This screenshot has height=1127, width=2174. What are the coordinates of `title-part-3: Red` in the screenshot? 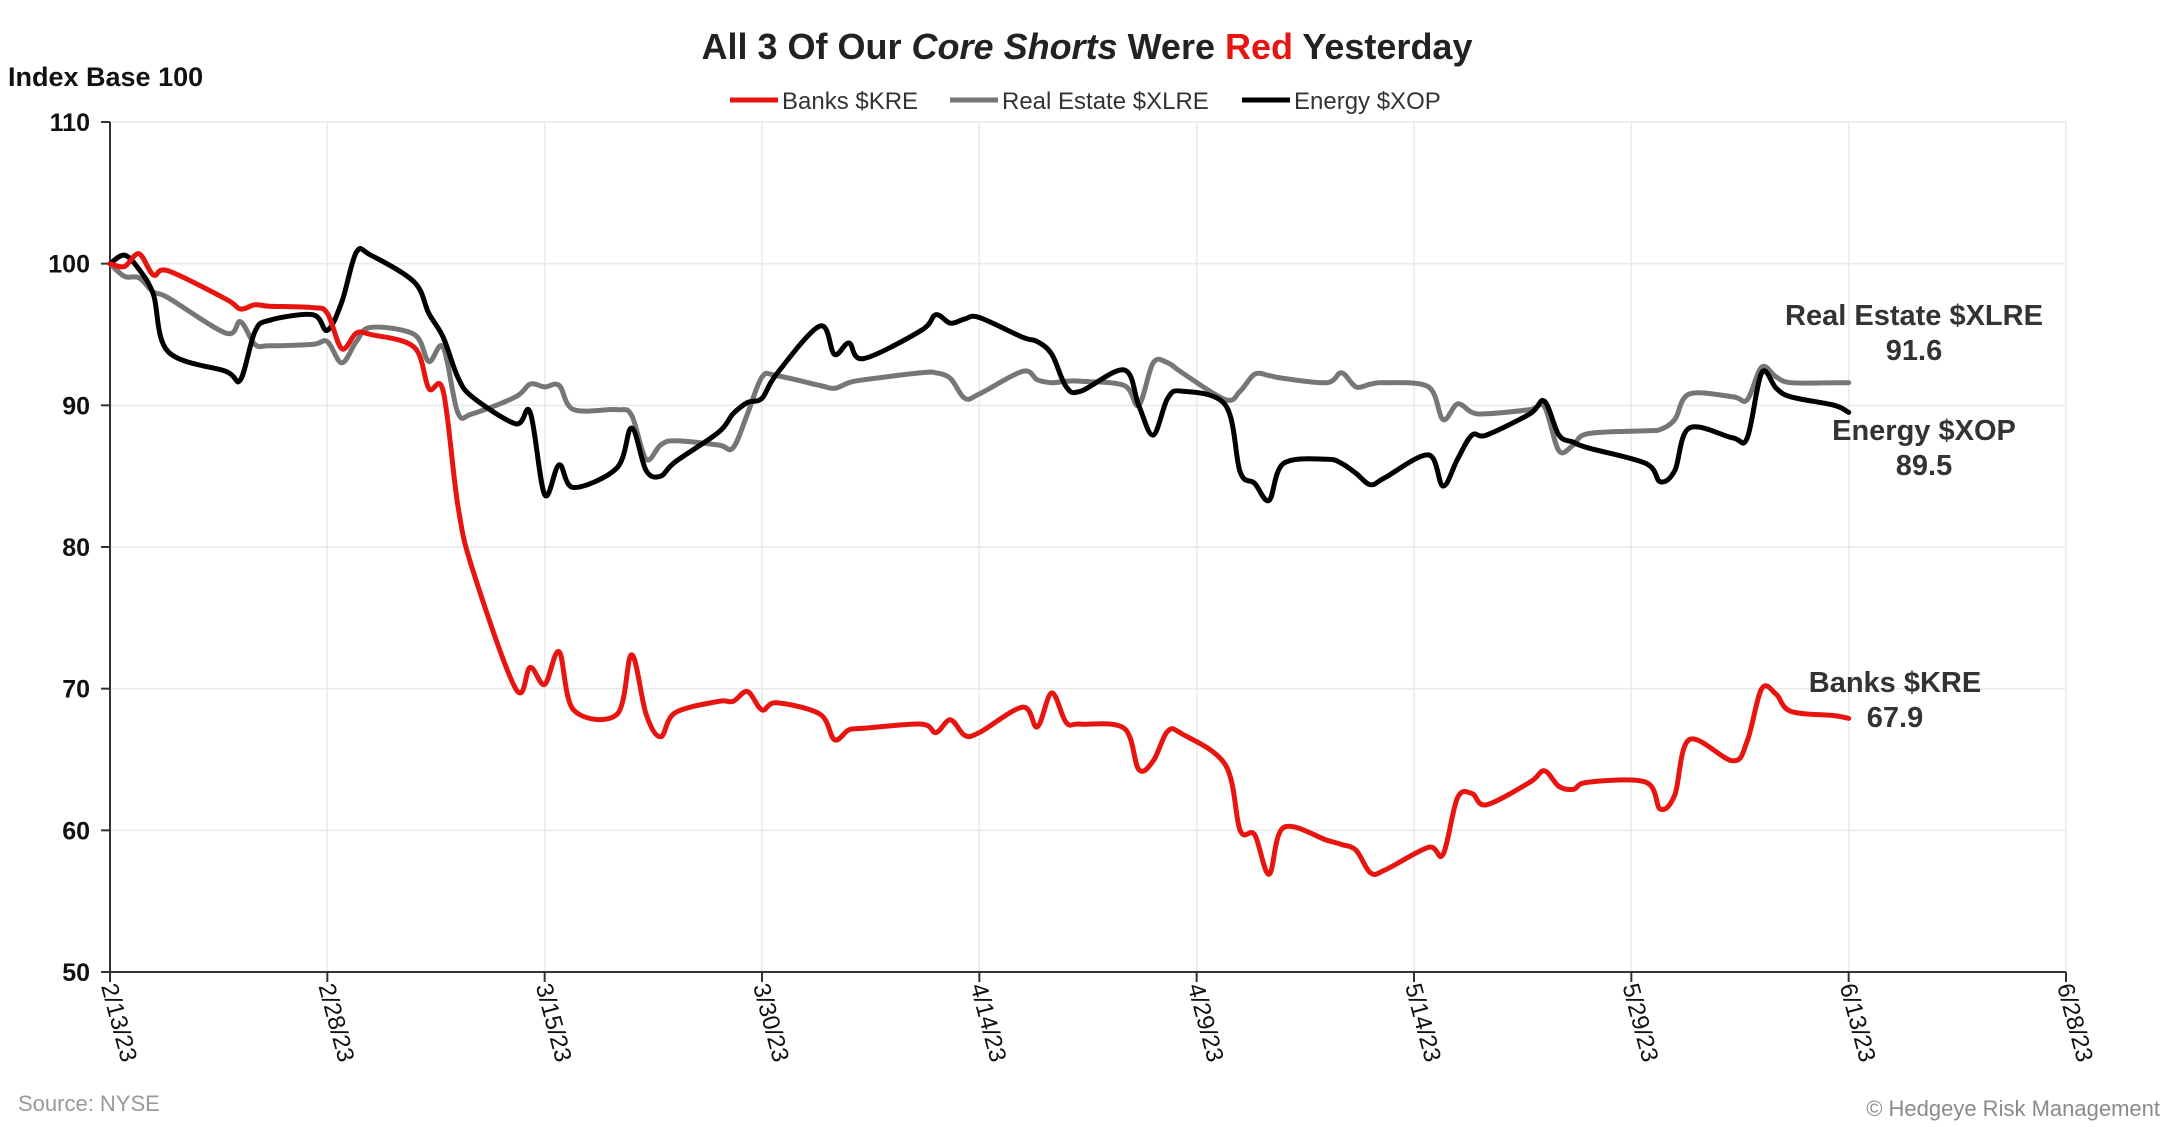 It's located at (1259, 46).